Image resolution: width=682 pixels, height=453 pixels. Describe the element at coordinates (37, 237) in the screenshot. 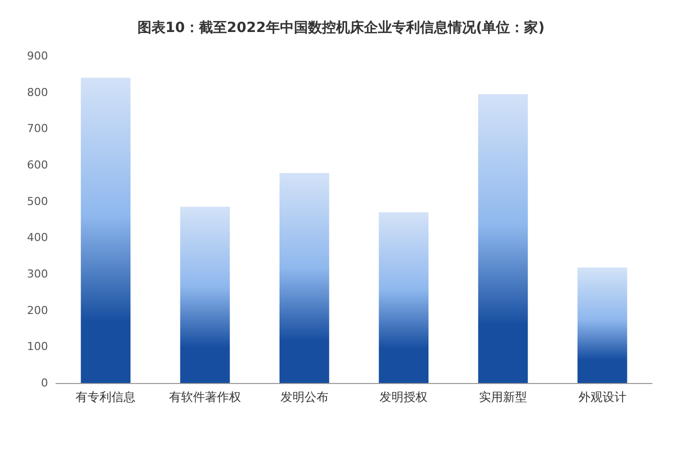

I see `y-tick-label: 400` at that location.